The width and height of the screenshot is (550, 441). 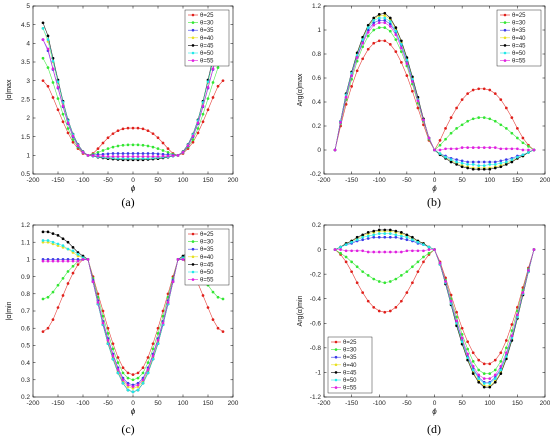 What do you see at coordinates (127, 202) in the screenshot?
I see `panel-caption: (a)` at bounding box center [127, 202].